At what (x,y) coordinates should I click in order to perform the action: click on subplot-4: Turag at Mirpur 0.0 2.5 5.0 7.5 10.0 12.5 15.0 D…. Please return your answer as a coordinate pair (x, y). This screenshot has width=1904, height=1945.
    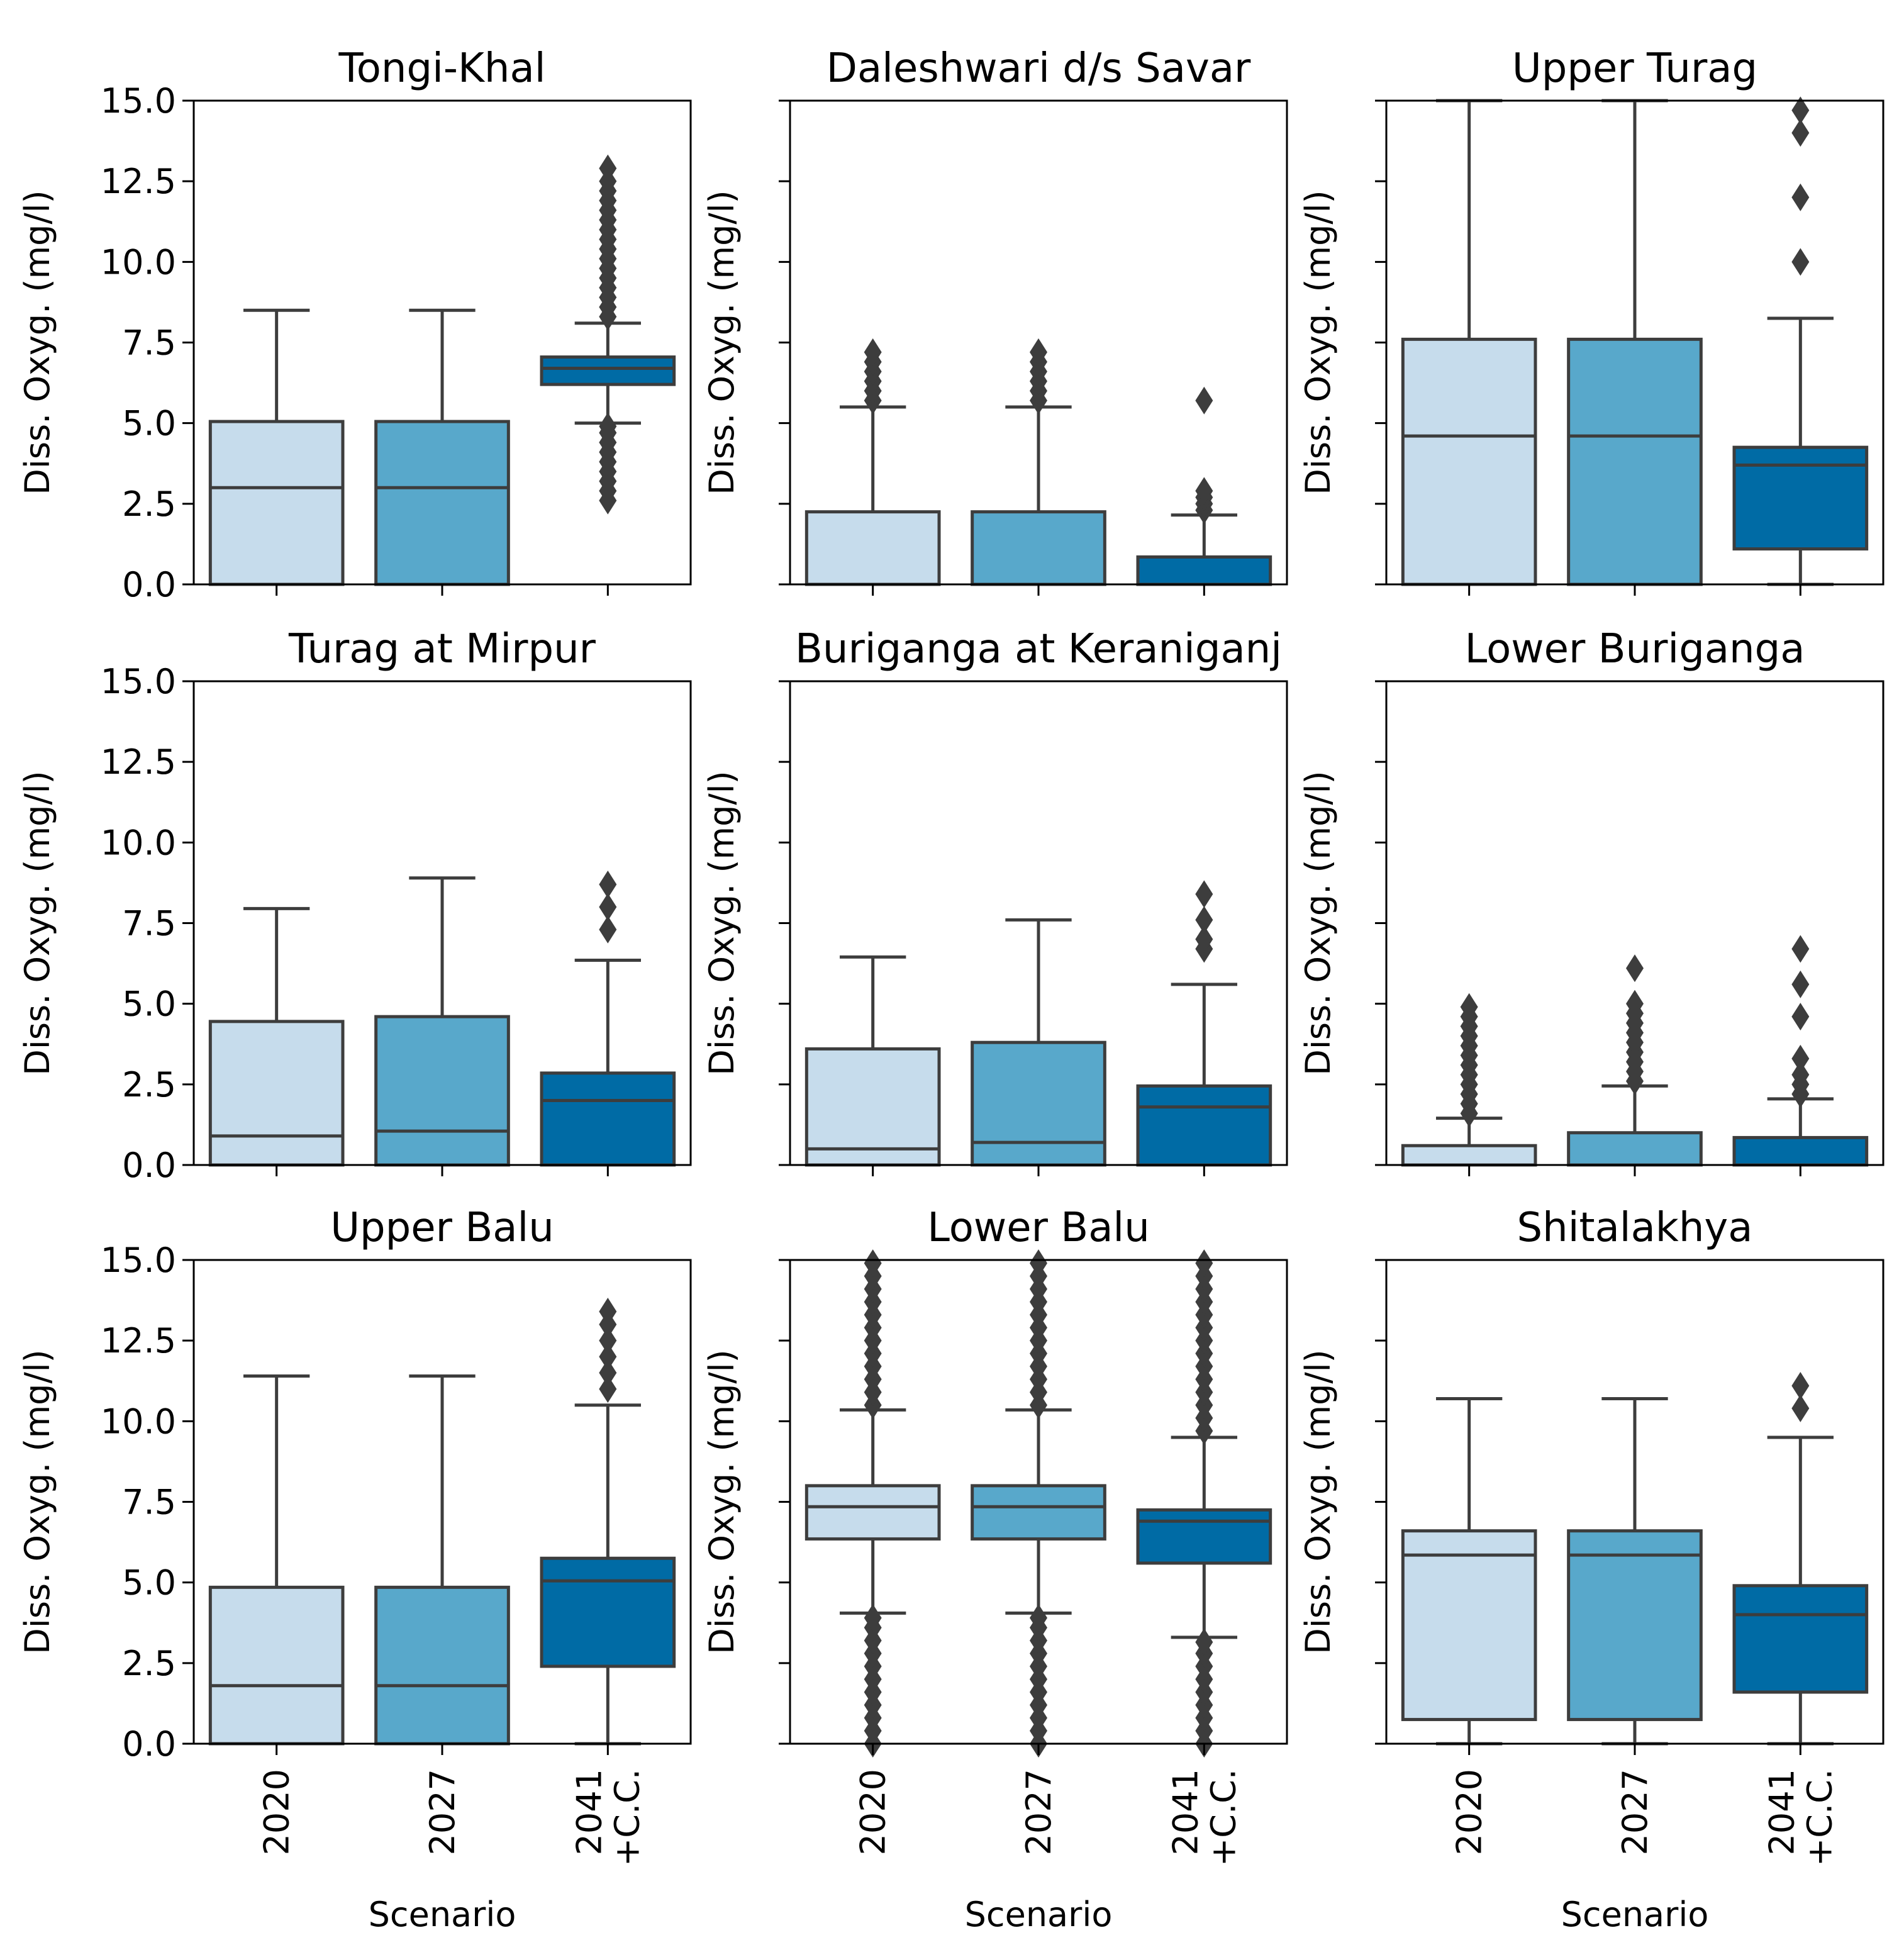
    Looking at the image, I should click on (355, 905).